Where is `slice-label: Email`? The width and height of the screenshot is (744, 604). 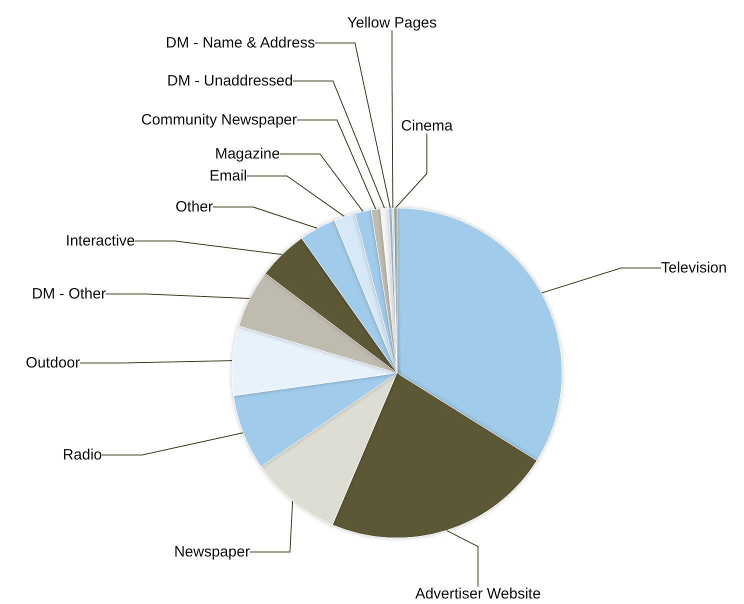
slice-label: Email is located at coordinates (228, 176).